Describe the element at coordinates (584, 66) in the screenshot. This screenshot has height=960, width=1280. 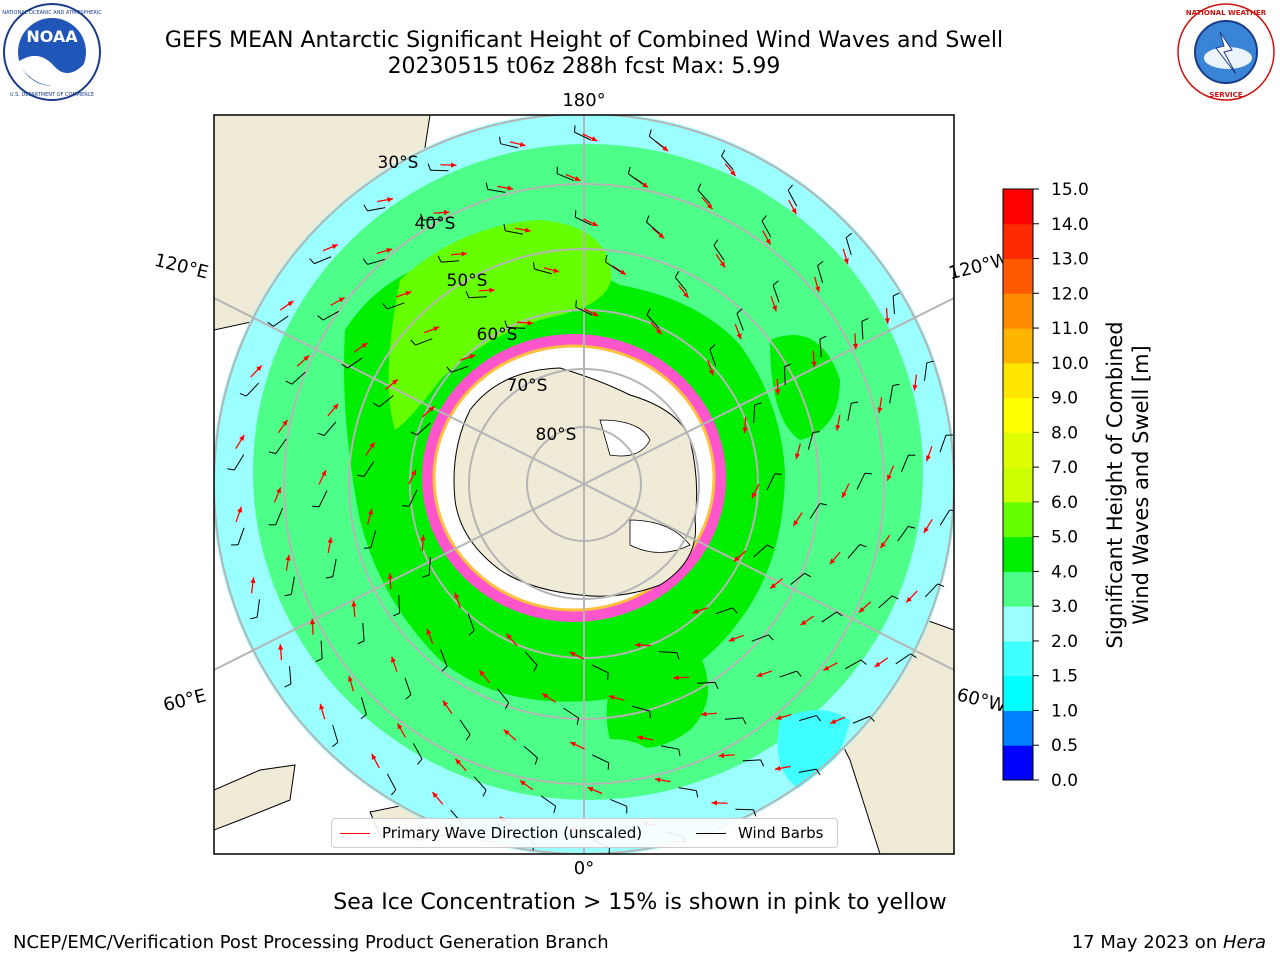
I see `chart-subtitle: 20230515 t06z 288h fcst Max: 5.99` at that location.